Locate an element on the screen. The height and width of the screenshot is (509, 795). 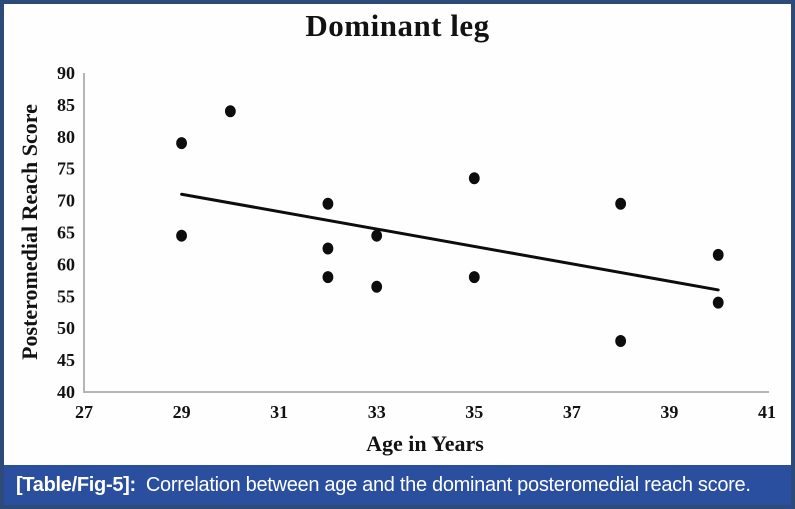
x-tick-label: 31 is located at coordinates (279, 412).